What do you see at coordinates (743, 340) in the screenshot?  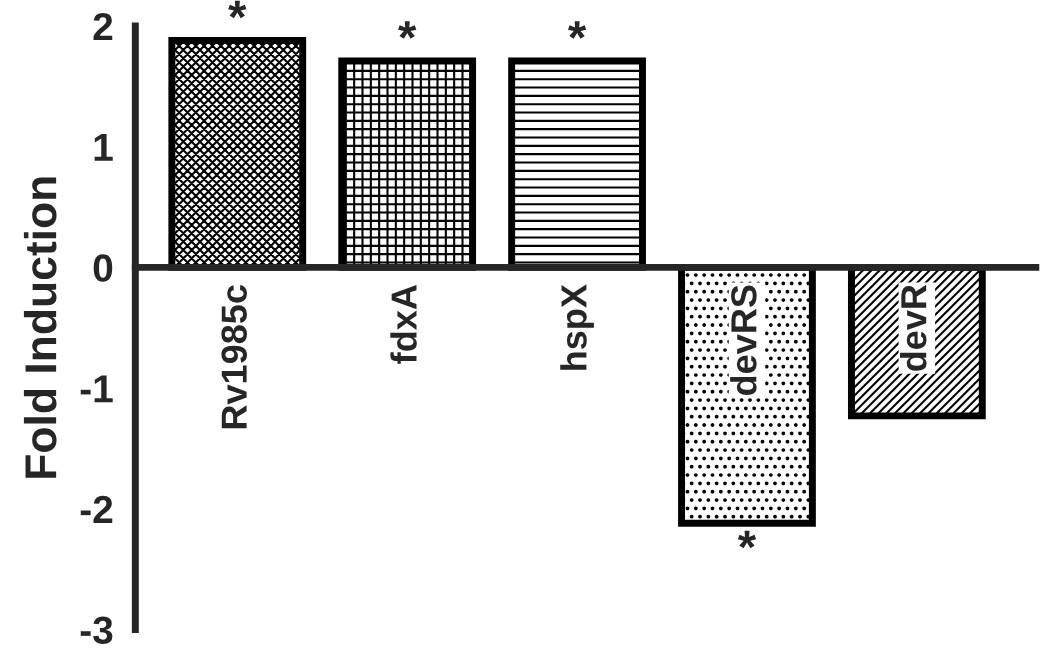 I see `x-tick-label: devRS` at bounding box center [743, 340].